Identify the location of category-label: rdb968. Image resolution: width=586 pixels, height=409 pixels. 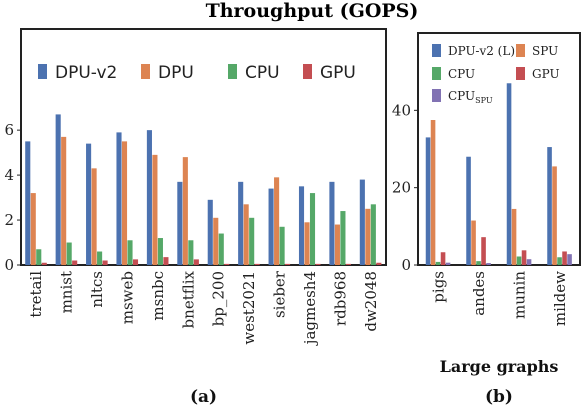
(340, 298).